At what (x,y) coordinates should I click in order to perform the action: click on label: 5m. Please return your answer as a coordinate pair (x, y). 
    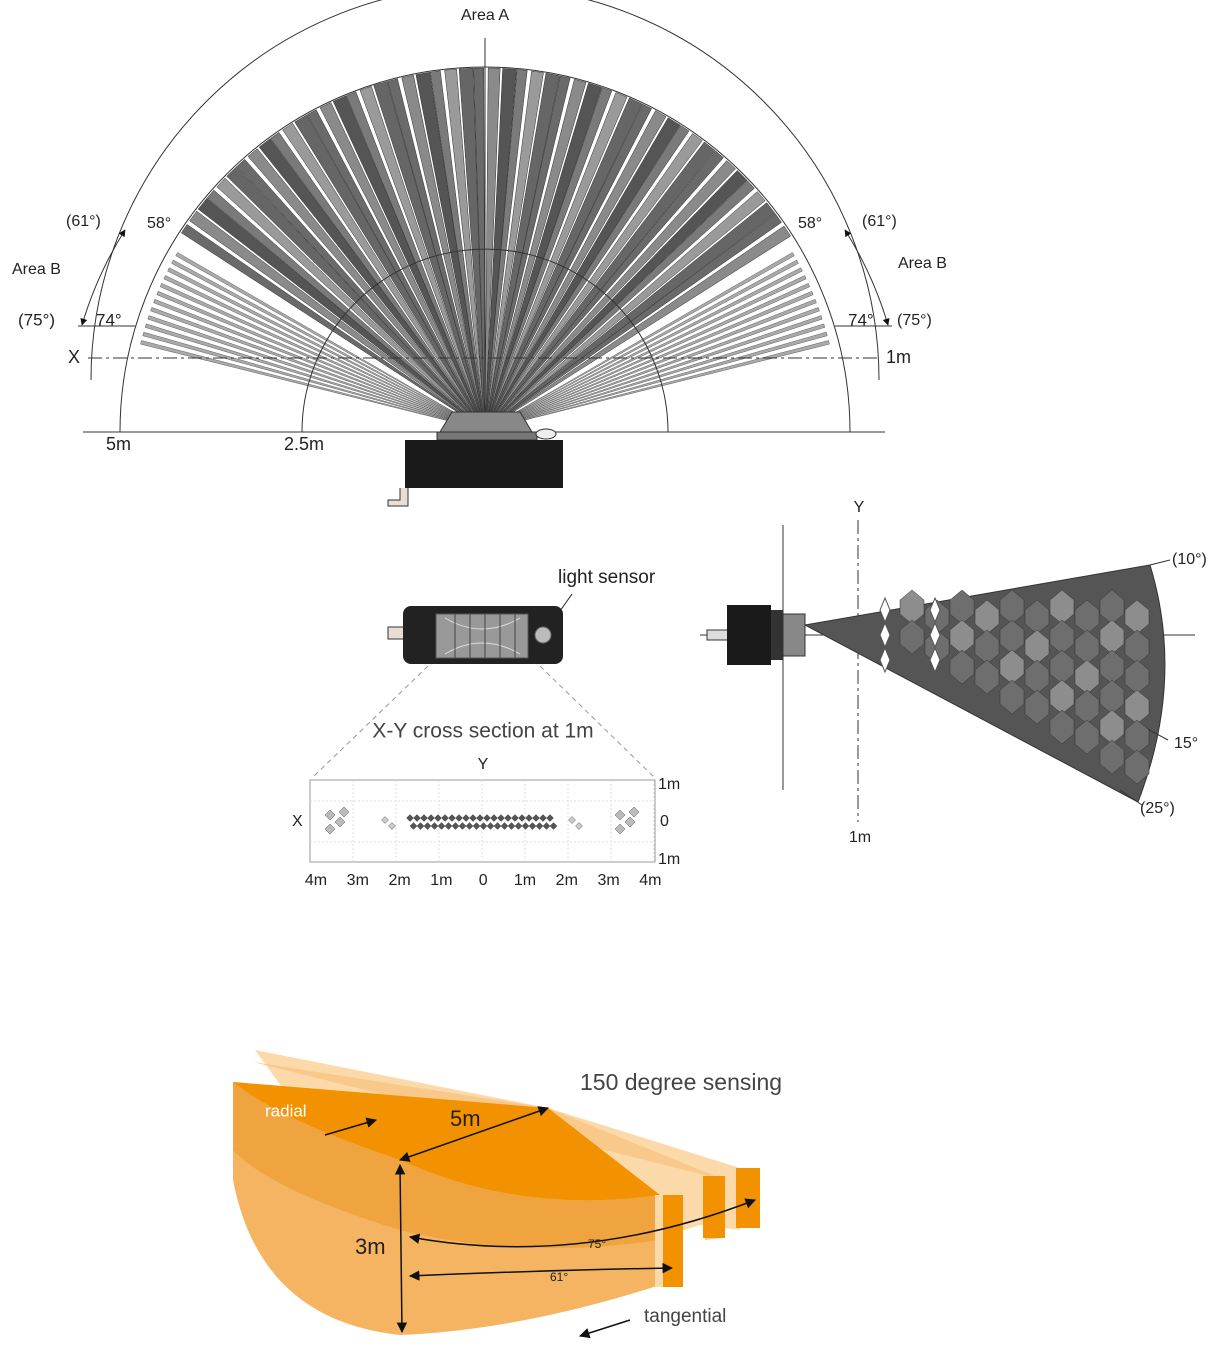
    Looking at the image, I should click on (465, 1118).